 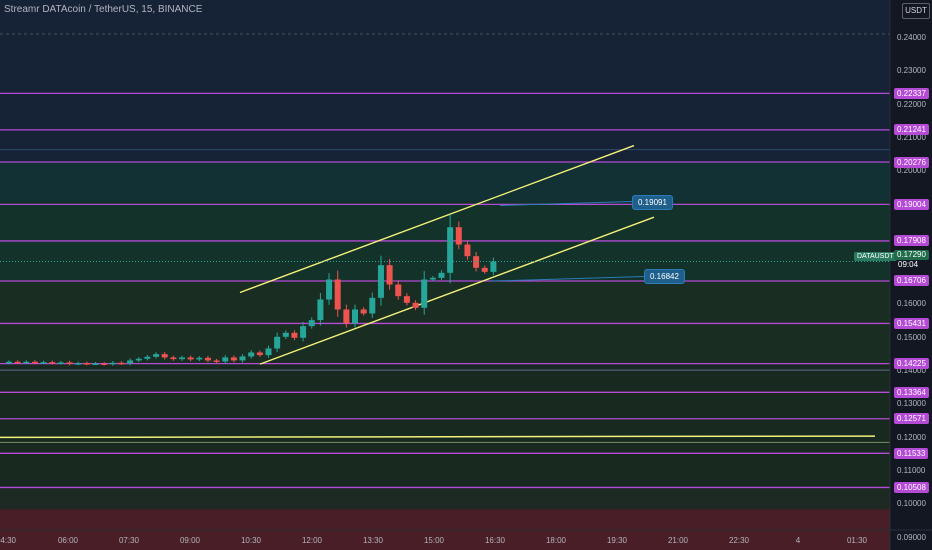 What do you see at coordinates (911, 453) in the screenshot?
I see `level-price-tag: 0.11533` at bounding box center [911, 453].